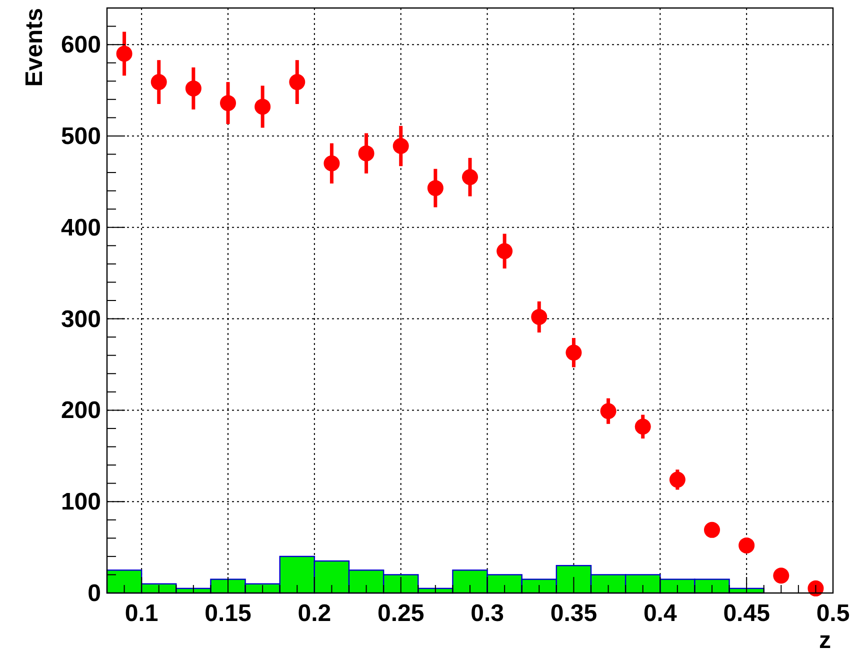 This screenshot has height=652, width=859. What do you see at coordinates (660, 613) in the screenshot?
I see `x-tick-label: 0.4` at bounding box center [660, 613].